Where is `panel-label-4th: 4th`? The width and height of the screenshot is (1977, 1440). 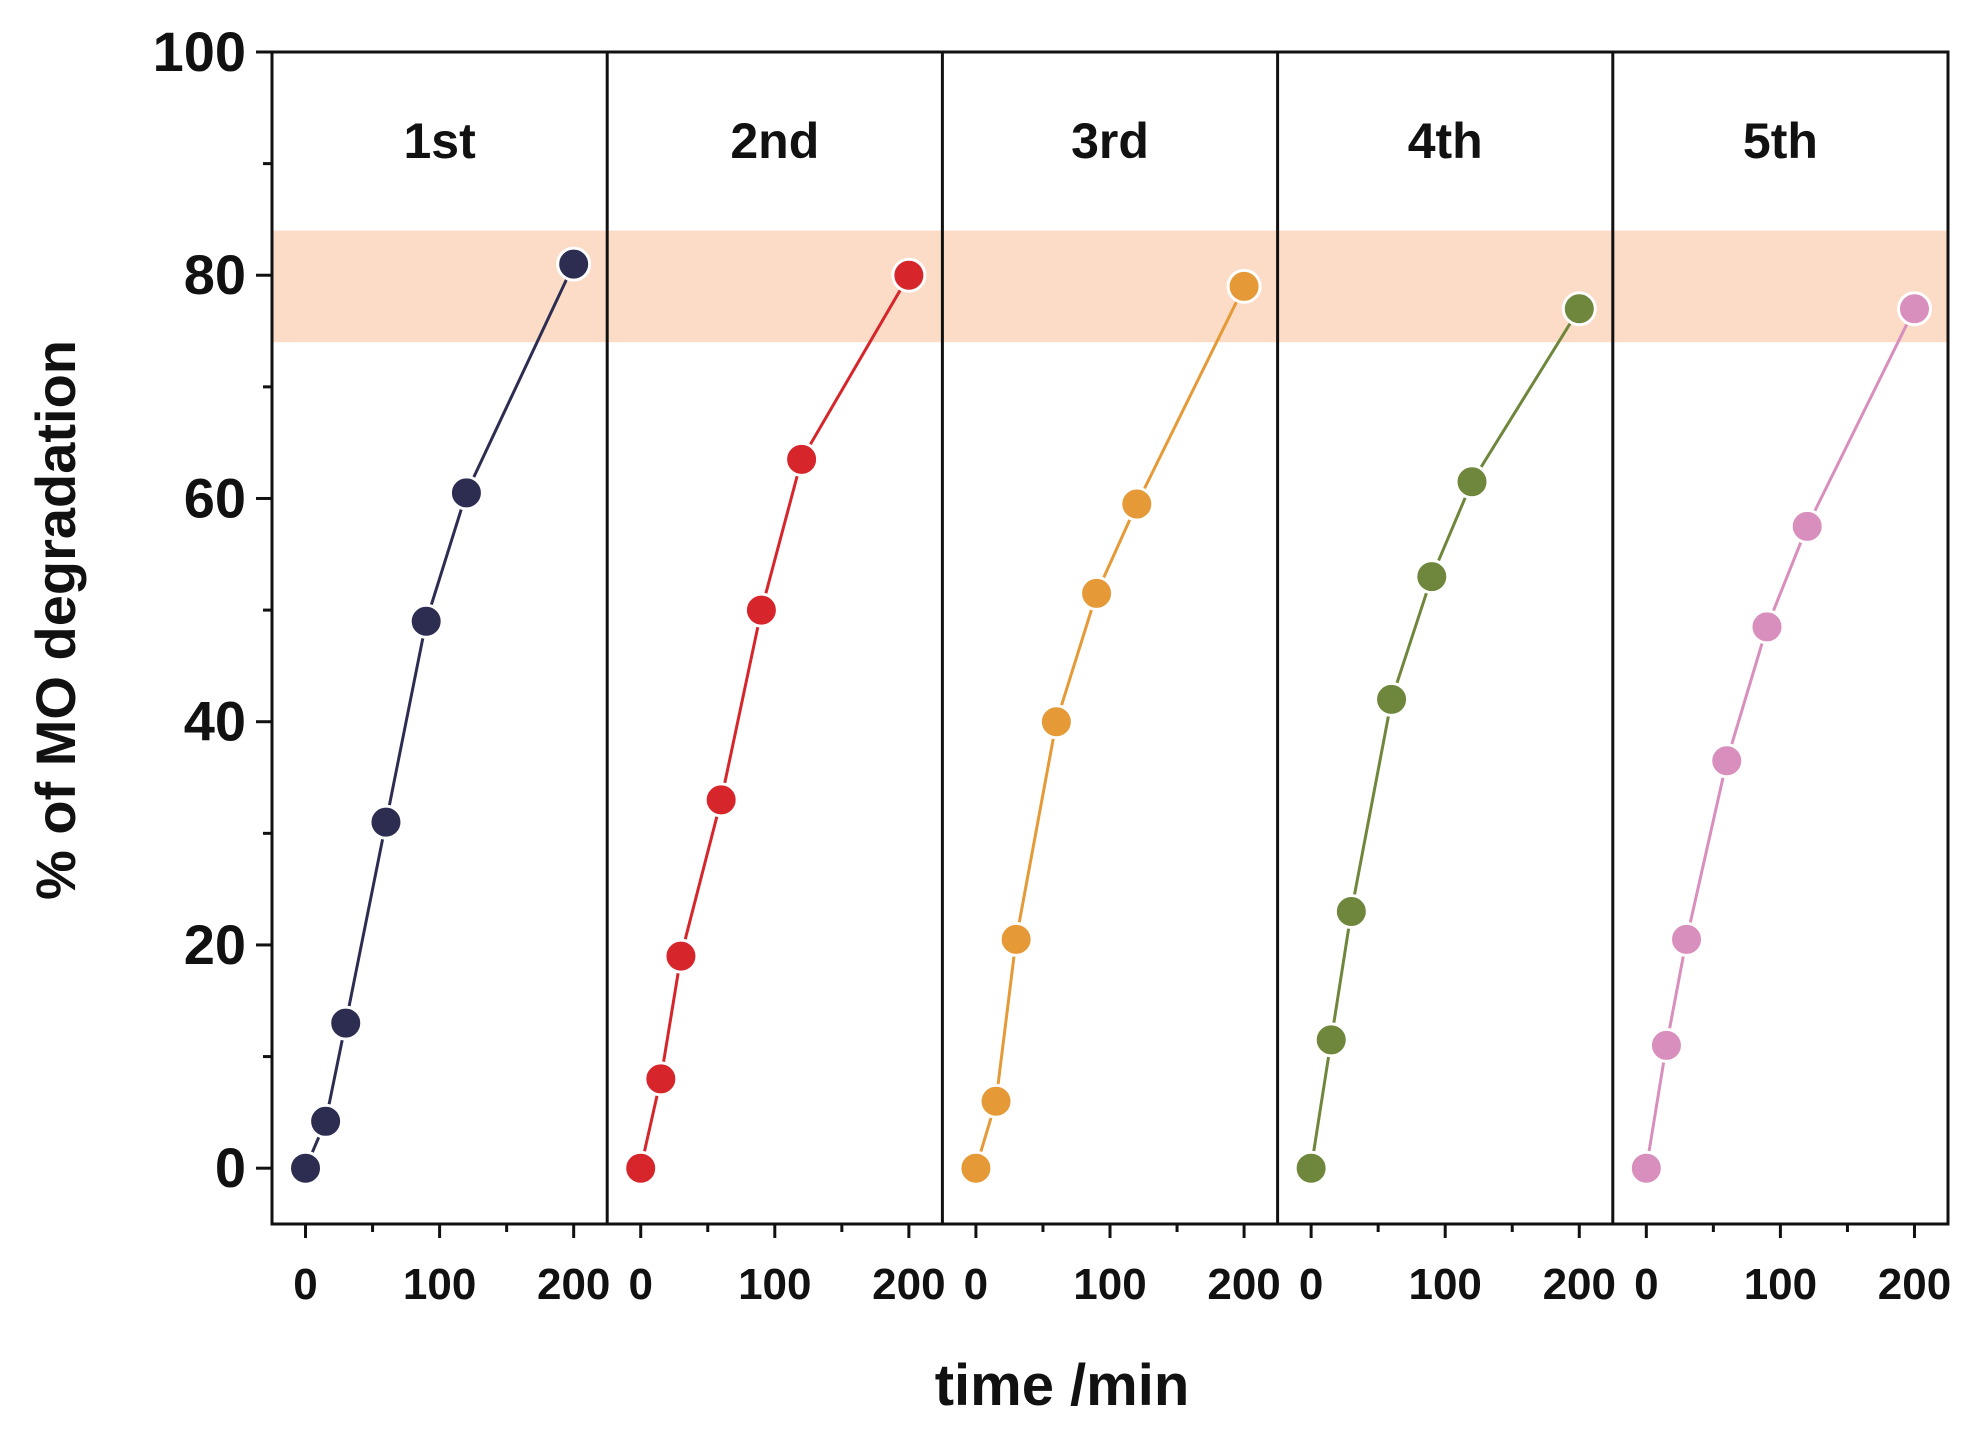 panel-label-4th: 4th is located at coordinates (1445, 141).